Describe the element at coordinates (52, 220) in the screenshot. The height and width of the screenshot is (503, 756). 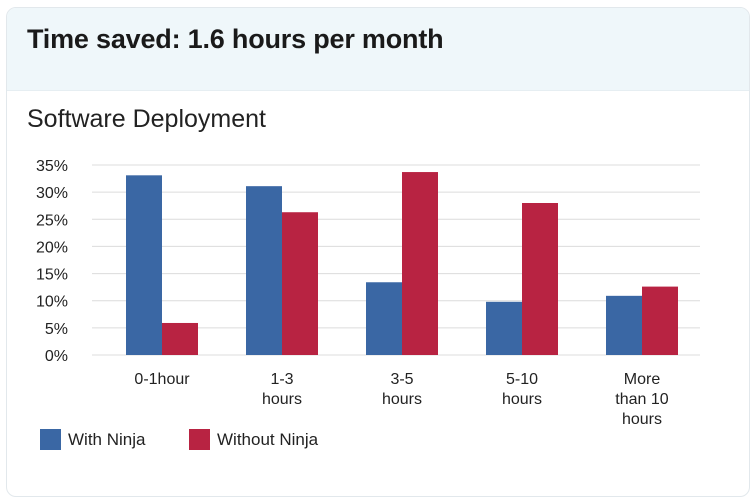
I see `y-tick-label: 25%` at that location.